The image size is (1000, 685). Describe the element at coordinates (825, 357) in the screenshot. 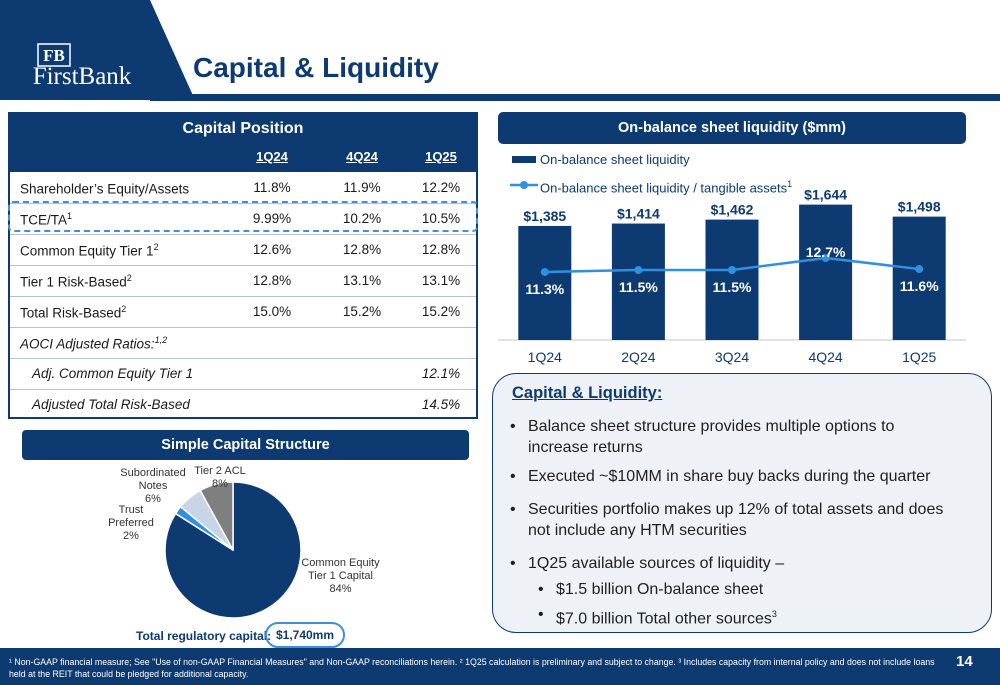

I see `x-tick-label: 4Q24` at that location.